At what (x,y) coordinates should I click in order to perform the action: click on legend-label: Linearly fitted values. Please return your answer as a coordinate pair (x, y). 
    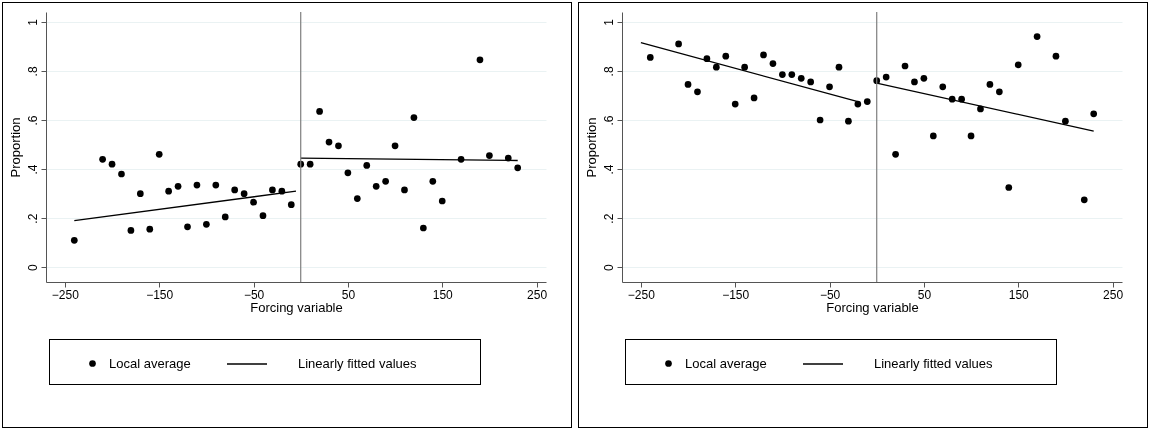
    Looking at the image, I should click on (934, 363).